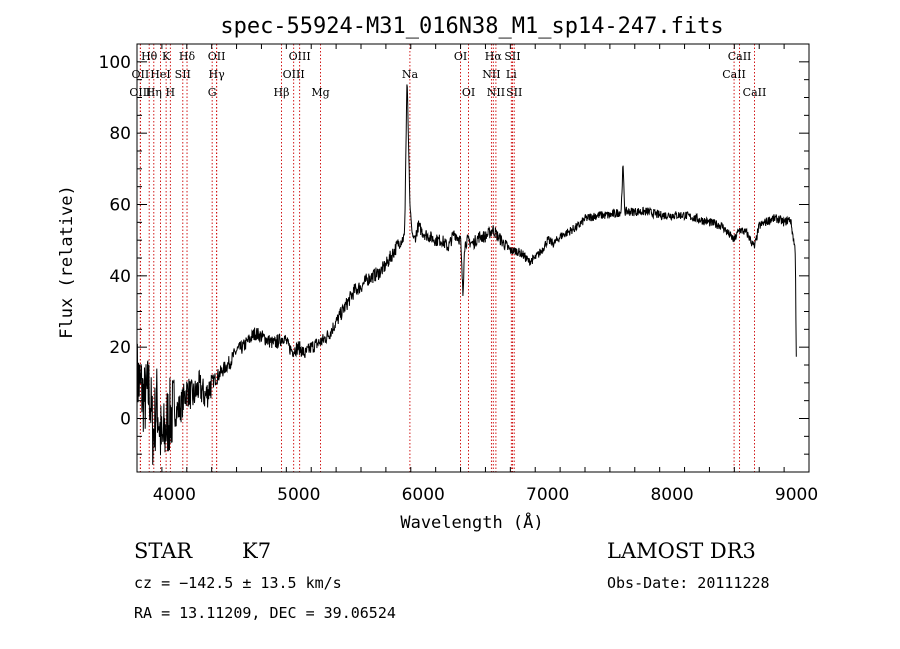 Image resolution: width=900 pixels, height=649 pixels. What do you see at coordinates (166, 56) in the screenshot?
I see `spectral-line-label: K` at bounding box center [166, 56].